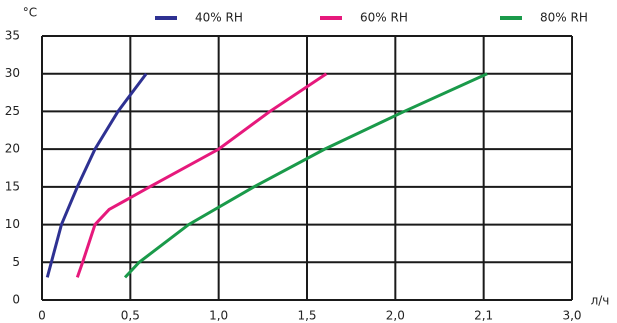 Image resolution: width=617 pixels, height=323 pixels. I want to click on y-tick-label: 35, so click(12, 36).